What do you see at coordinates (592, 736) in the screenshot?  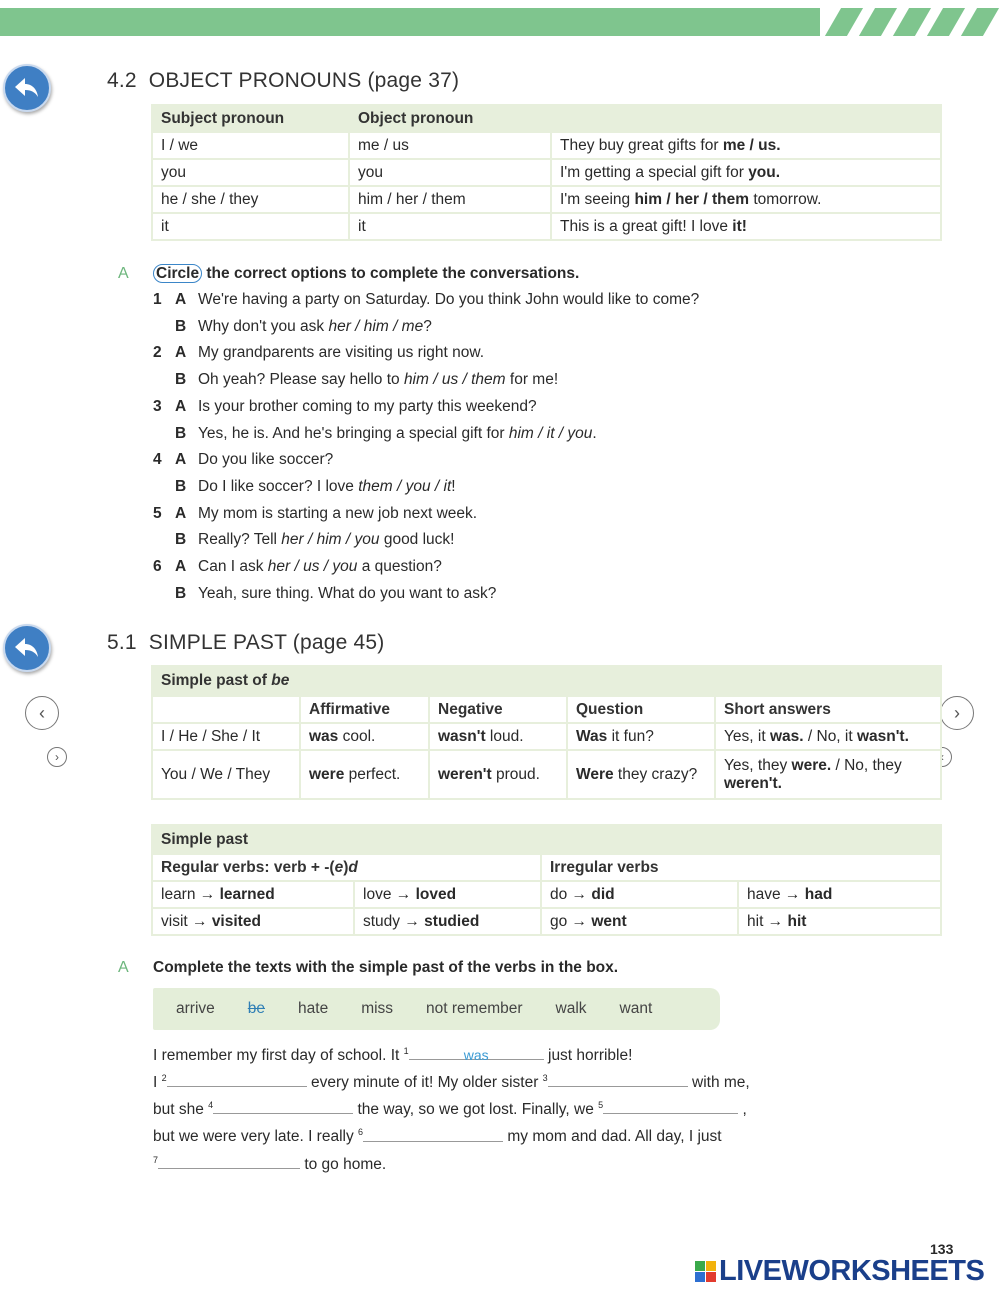 I see `text-segment: Was` at bounding box center [592, 736].